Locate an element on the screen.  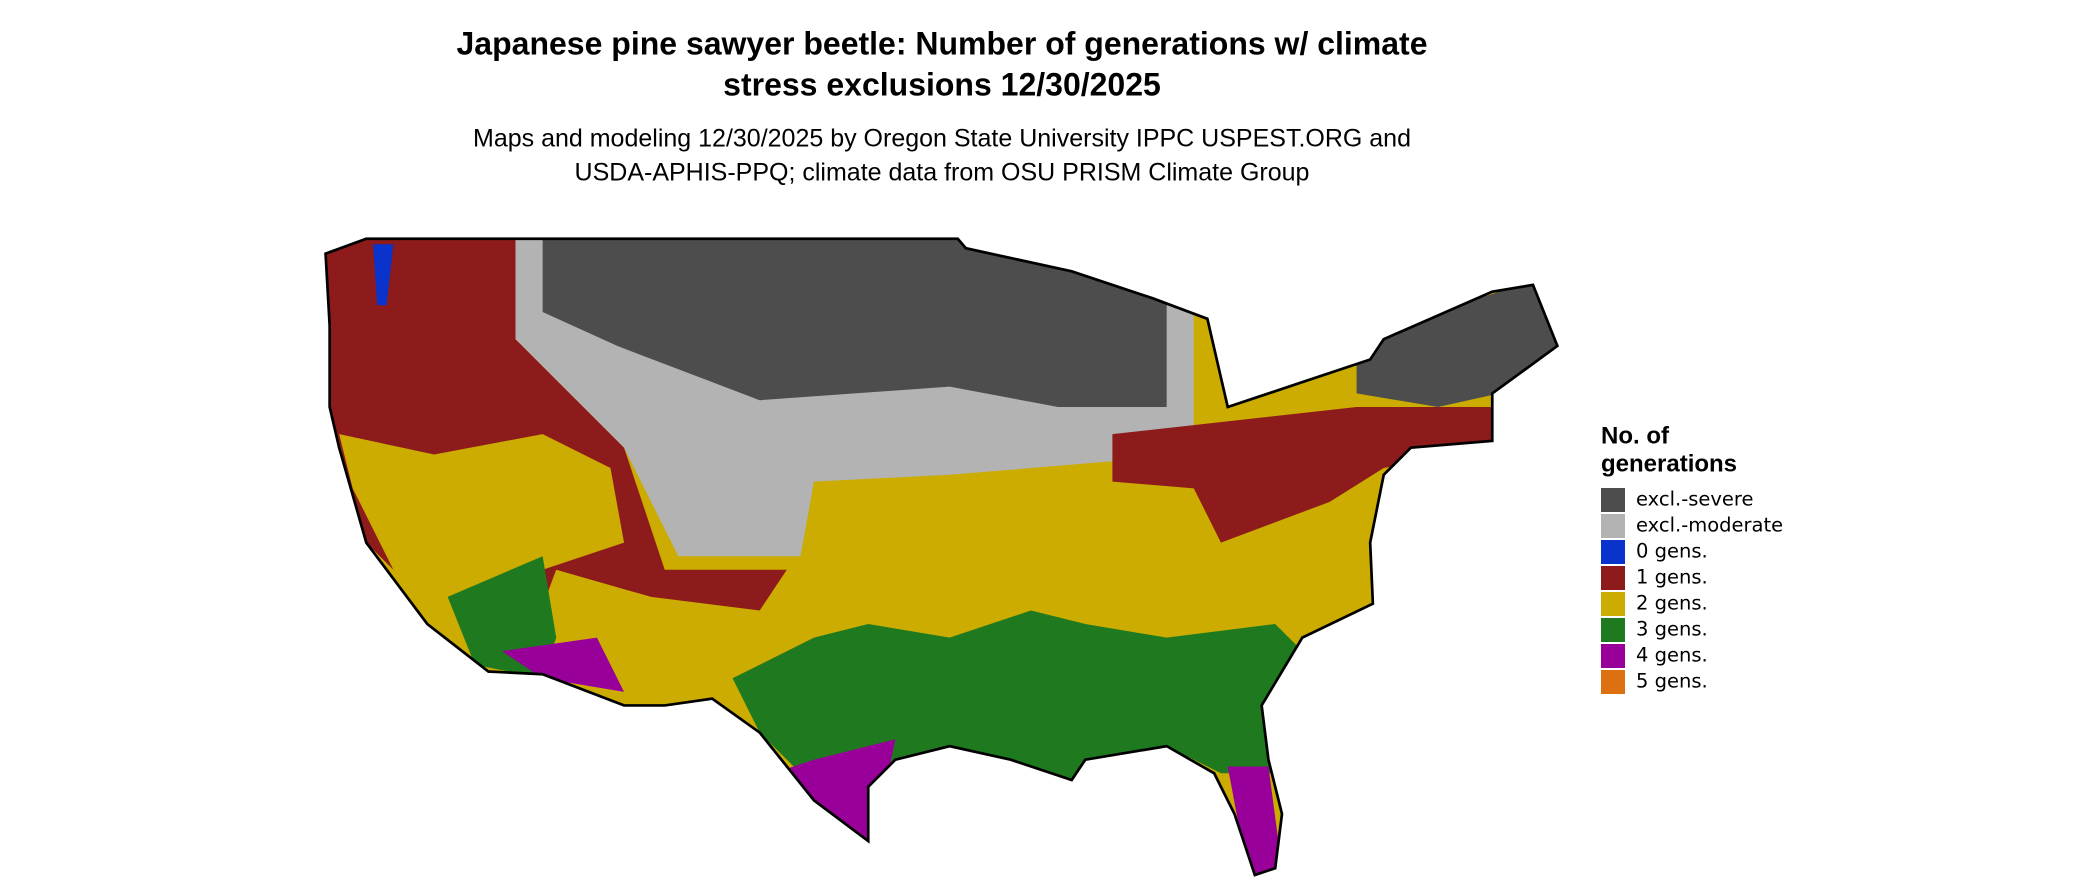
legend-label: 4 gens. is located at coordinates (1672, 655).